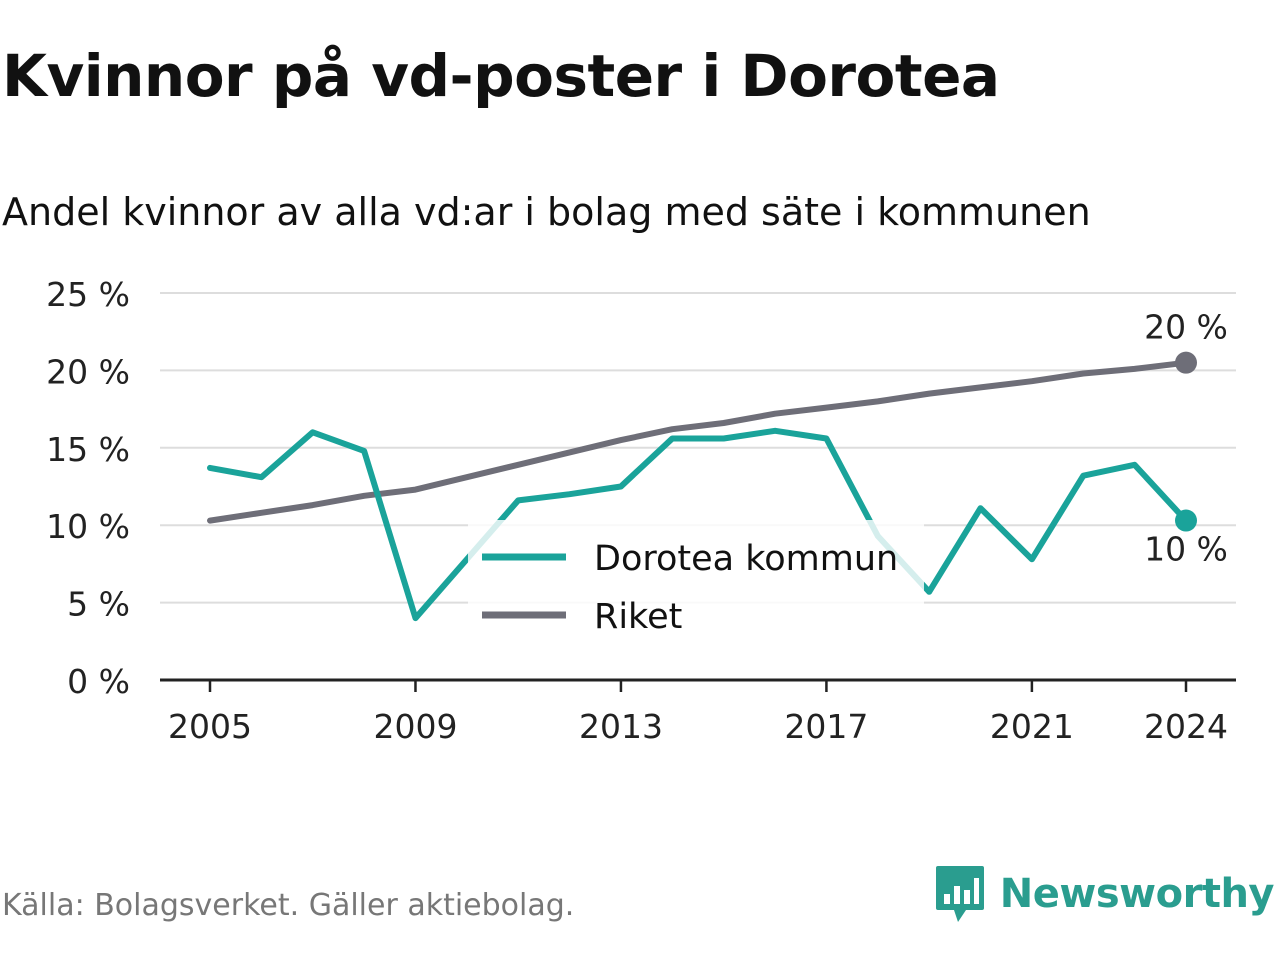 This screenshot has width=1280, height=960. Describe the element at coordinates (88, 526) in the screenshot. I see `y-tick-label: 10 %` at that location.